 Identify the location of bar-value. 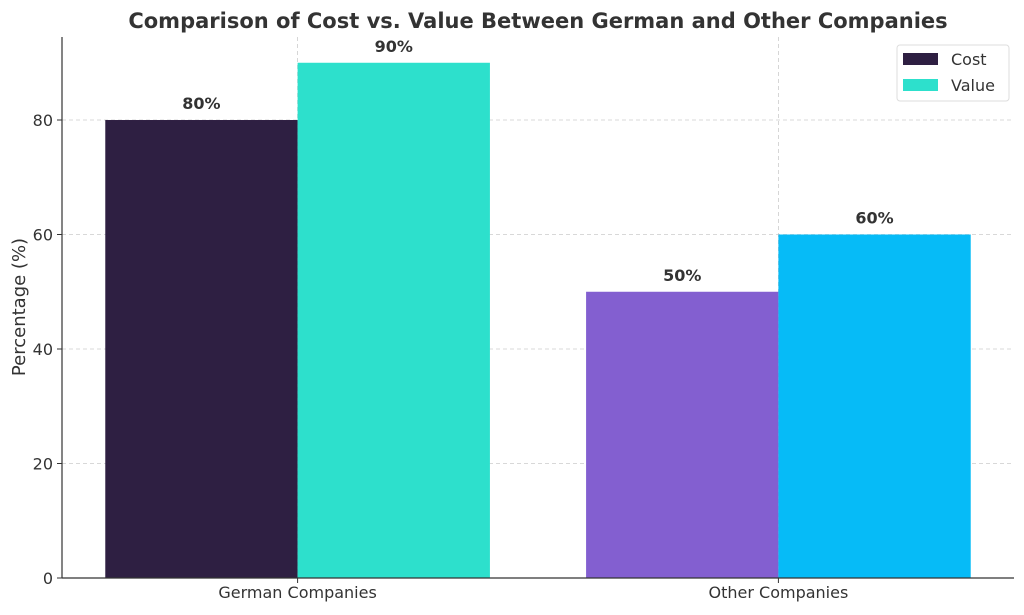
(874, 406).